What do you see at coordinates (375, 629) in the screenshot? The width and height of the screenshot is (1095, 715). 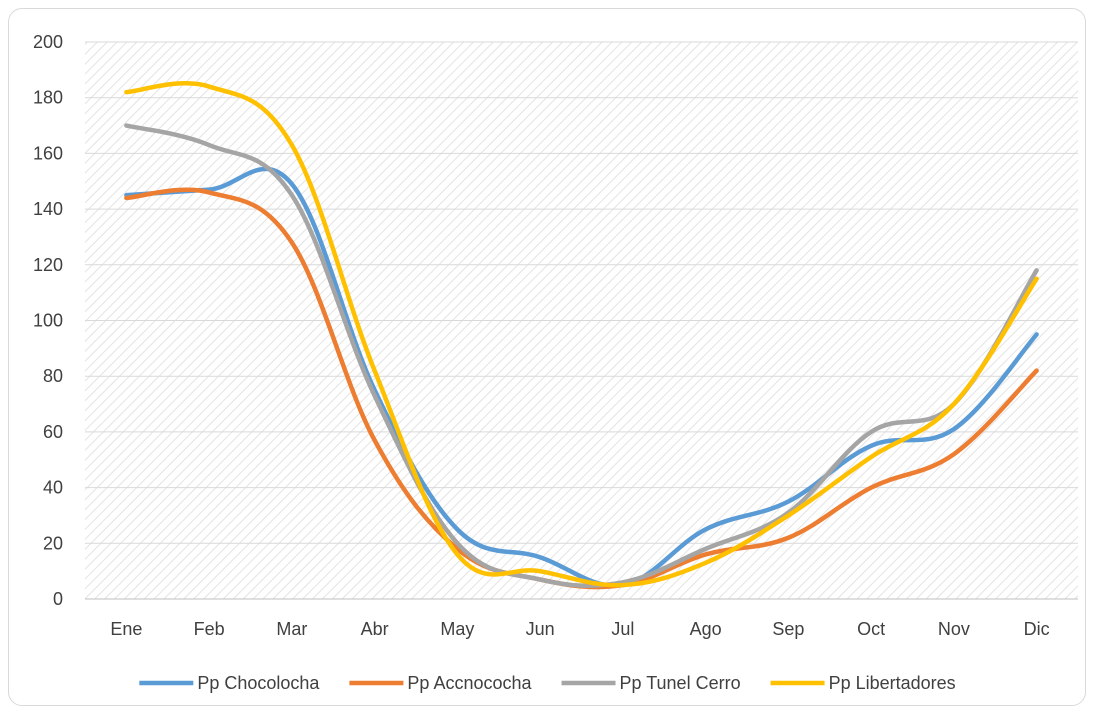 I see `x-tick-label: Abr` at bounding box center [375, 629].